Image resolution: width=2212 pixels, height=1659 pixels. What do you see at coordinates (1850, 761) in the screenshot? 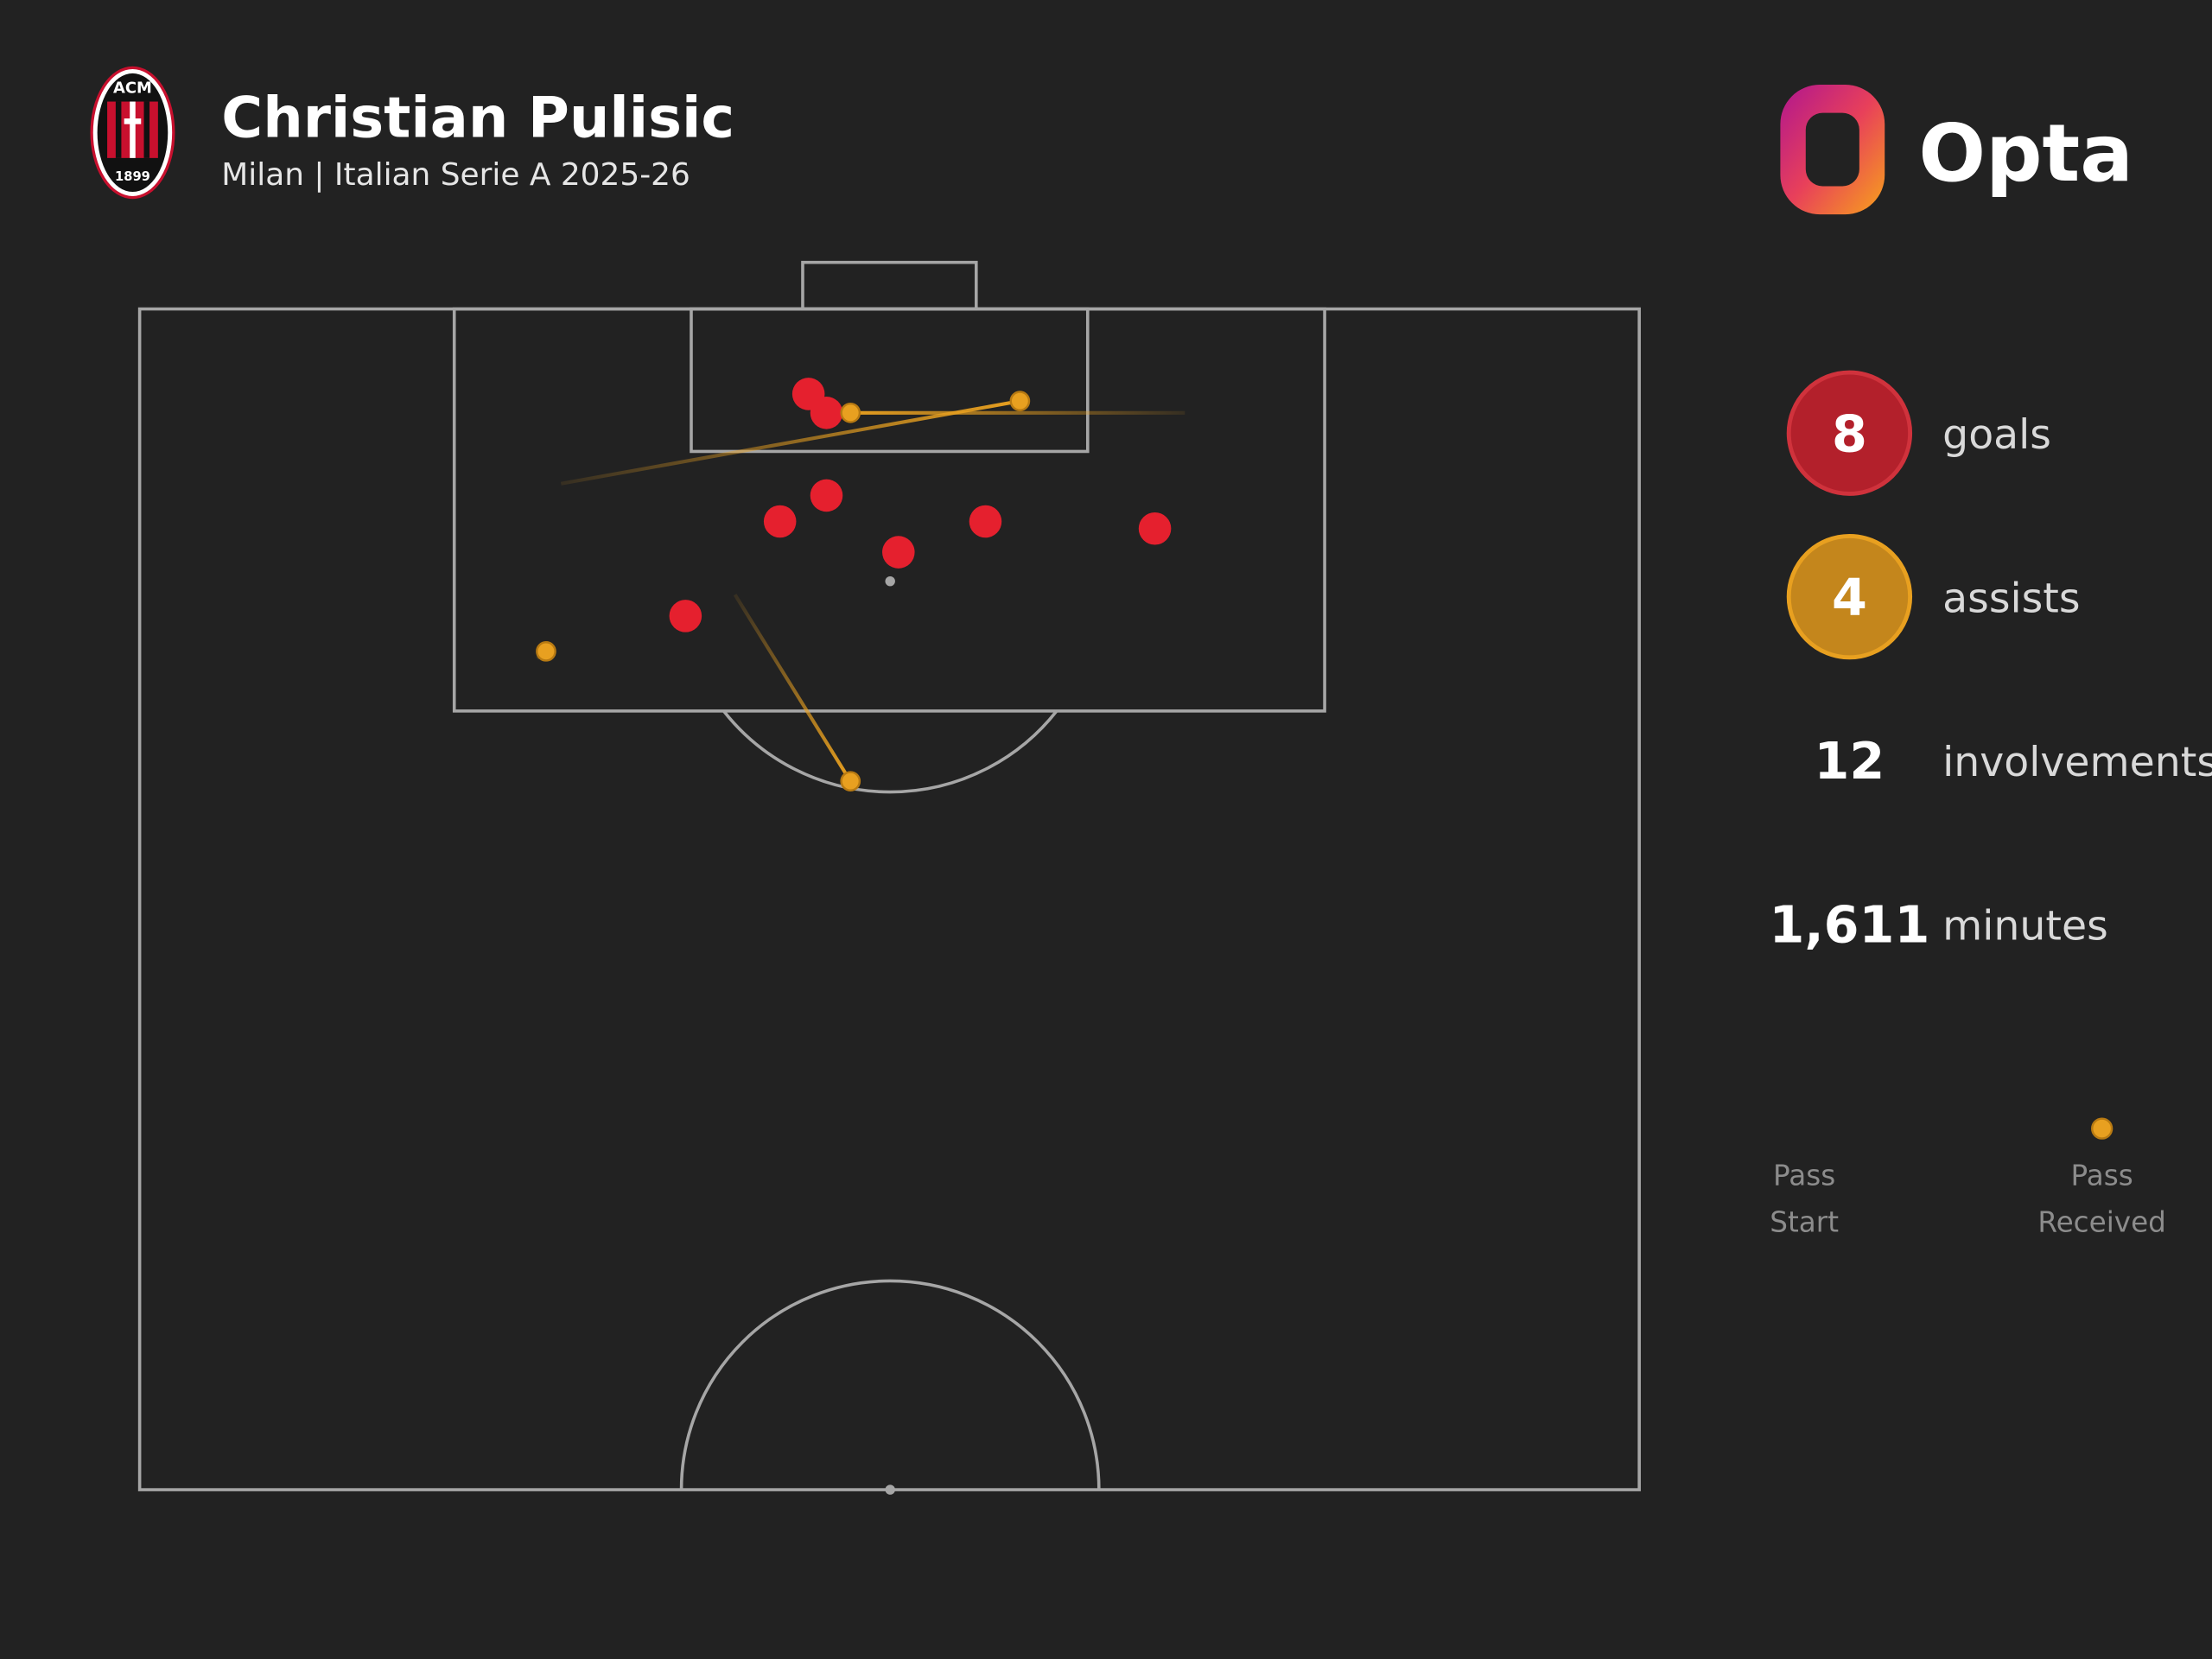
I see `stat-value: 12` at bounding box center [1850, 761].